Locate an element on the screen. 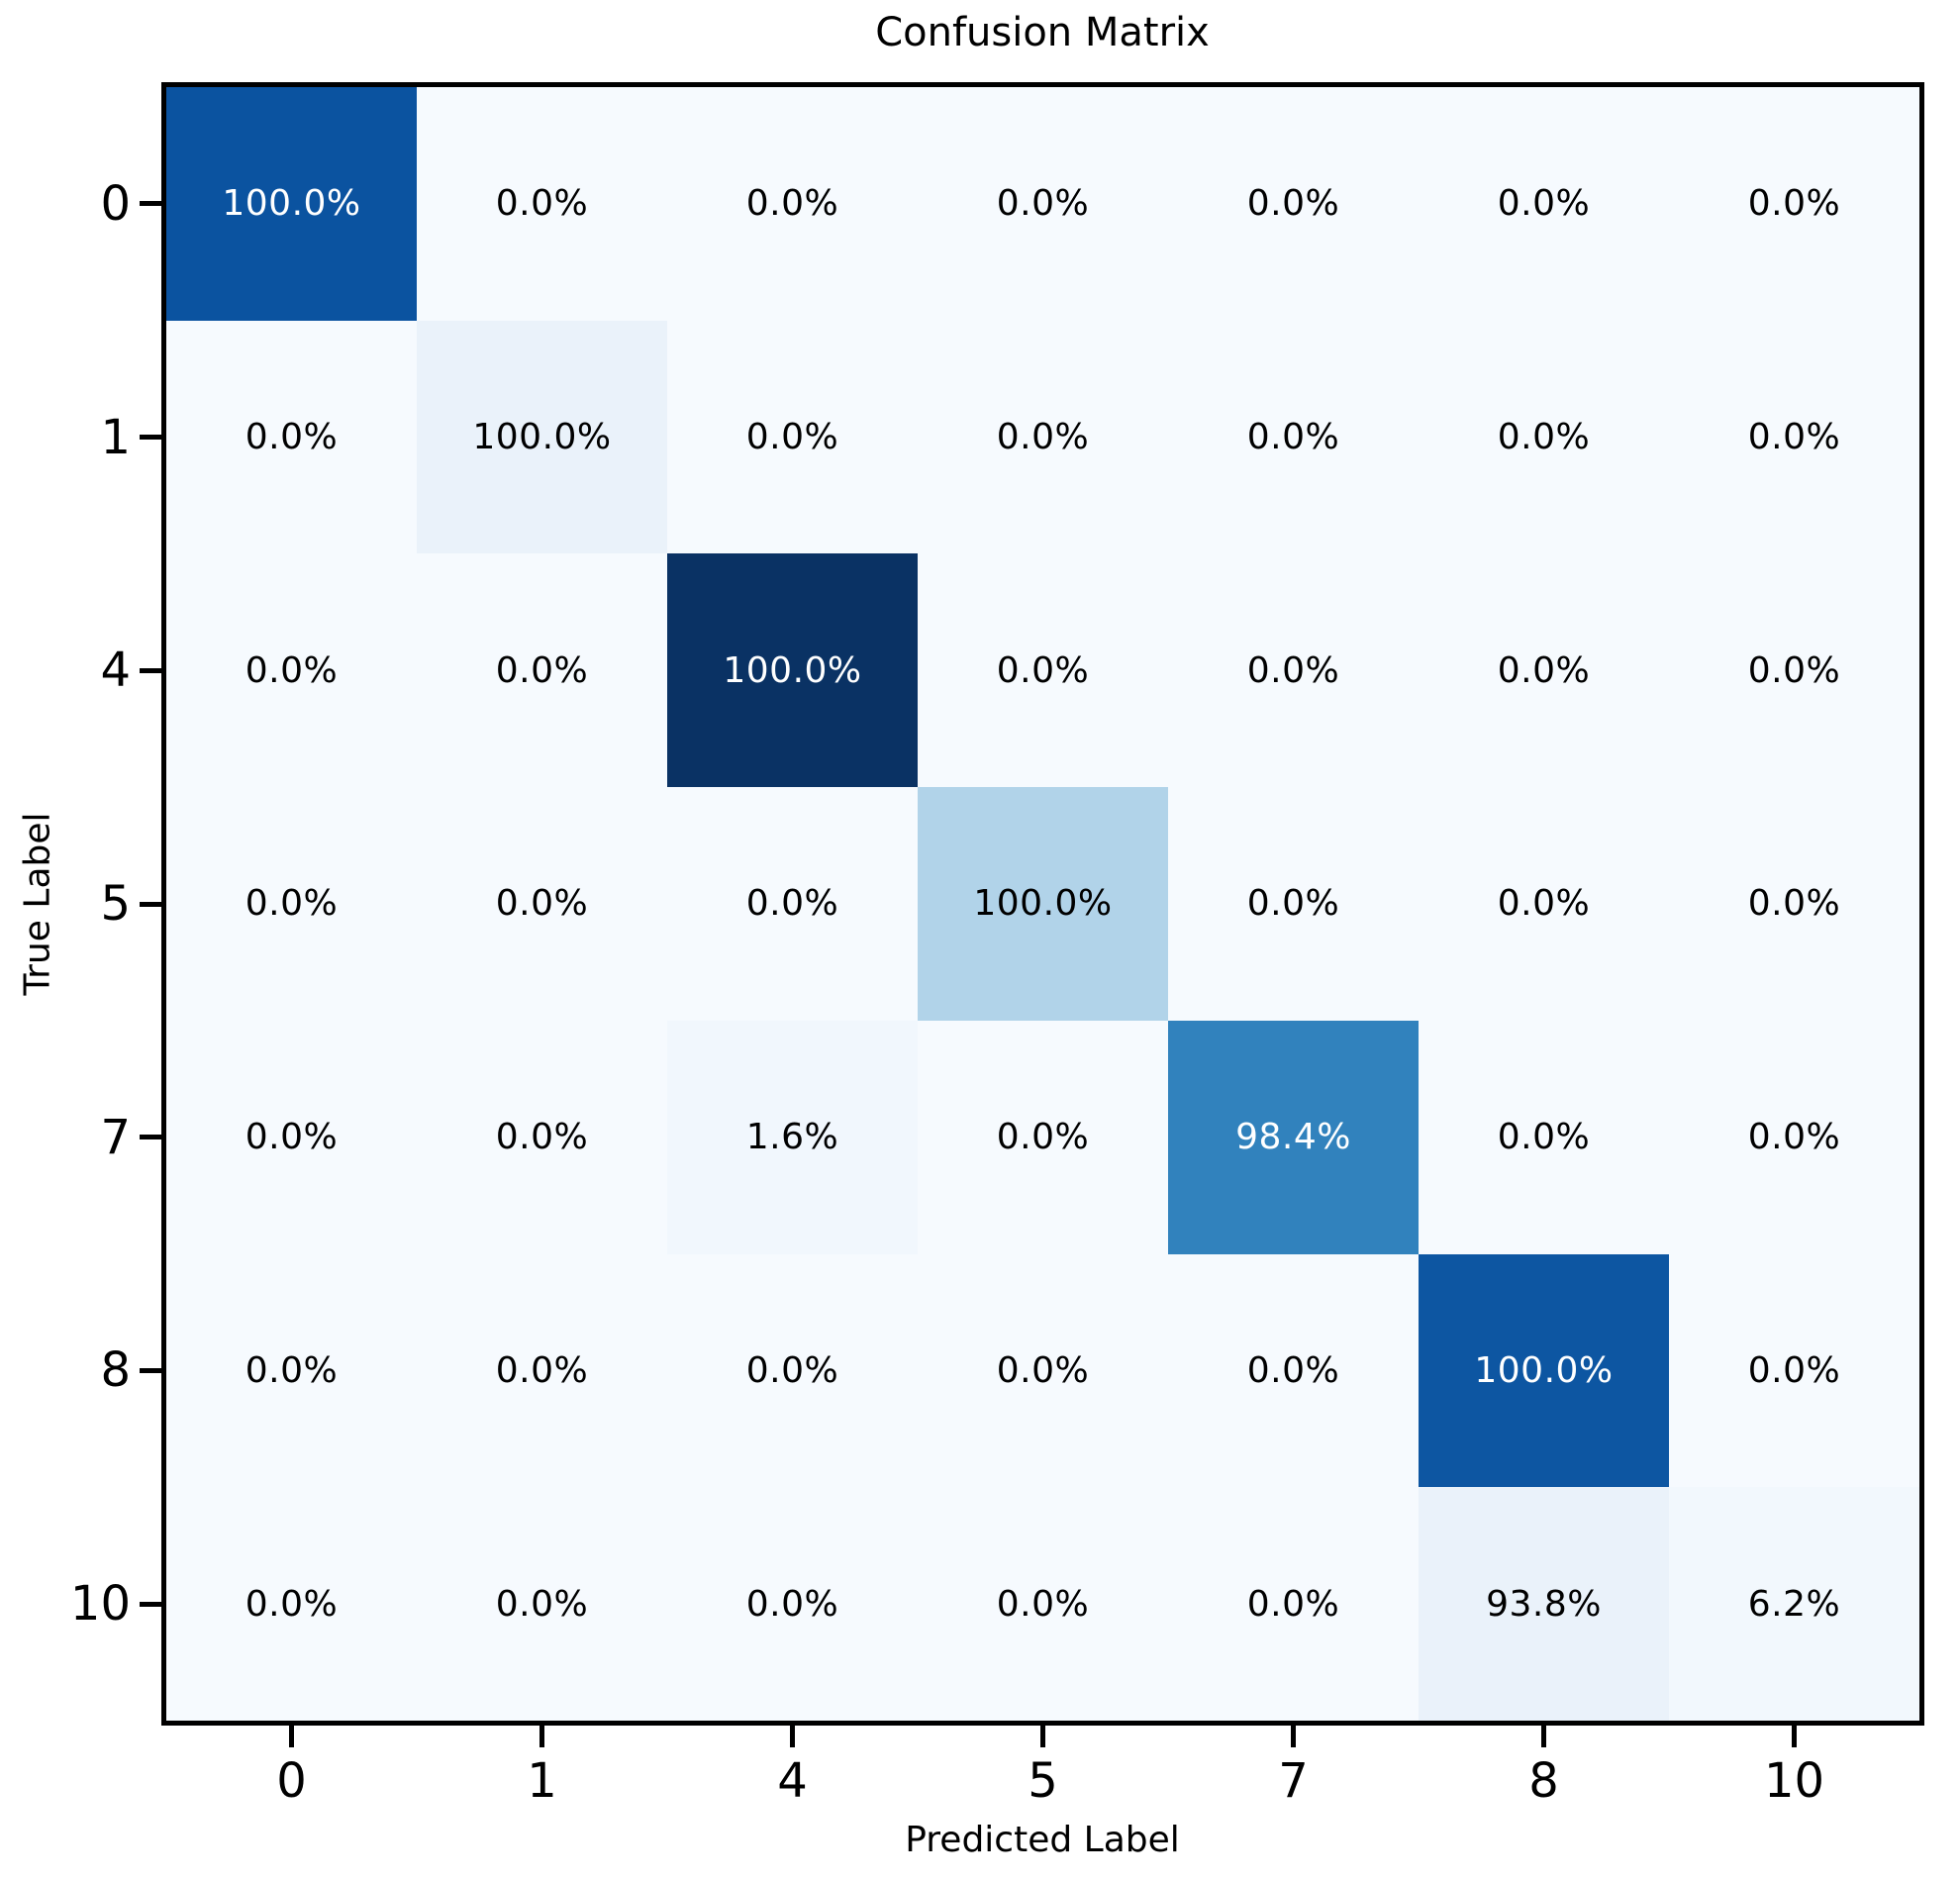 This screenshot has height=1882, width=1960. y-tick-label: 4 is located at coordinates (115, 671).